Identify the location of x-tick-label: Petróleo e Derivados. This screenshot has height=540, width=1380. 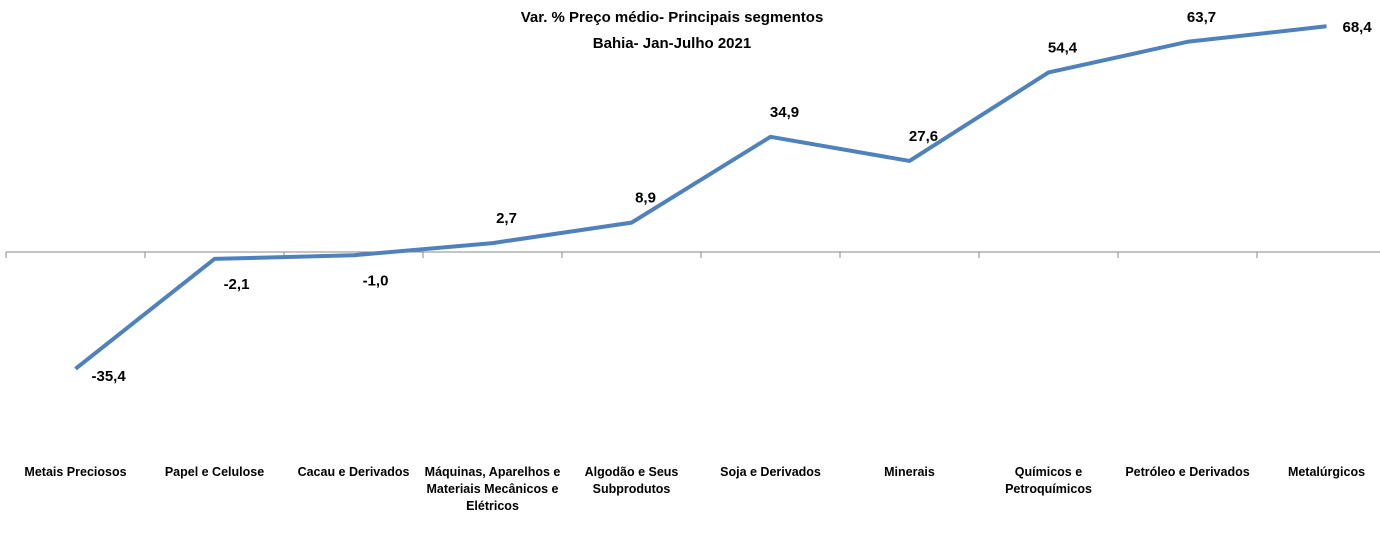
(1187, 472).